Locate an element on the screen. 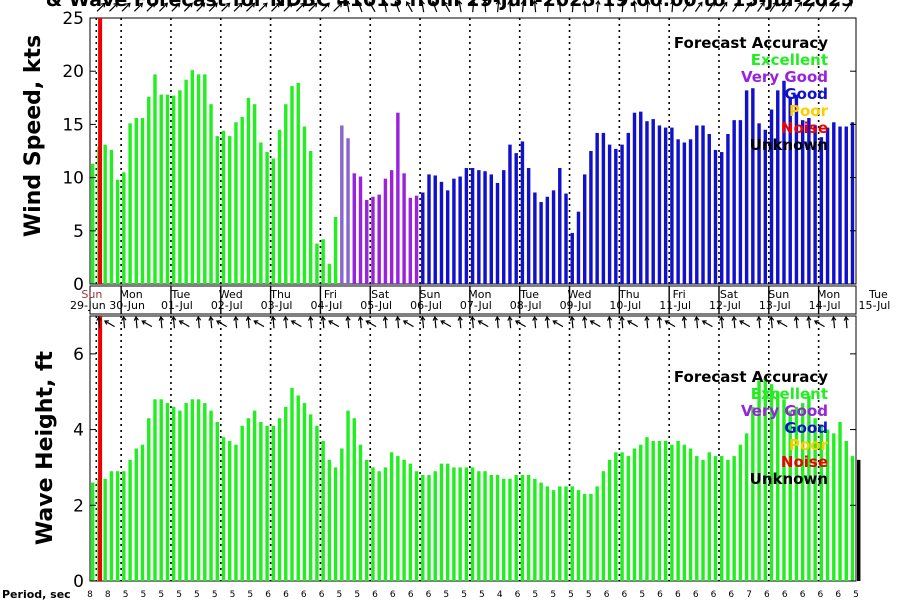 This screenshot has width=900, height=600. y-tick-label: 6 is located at coordinates (78, 355).